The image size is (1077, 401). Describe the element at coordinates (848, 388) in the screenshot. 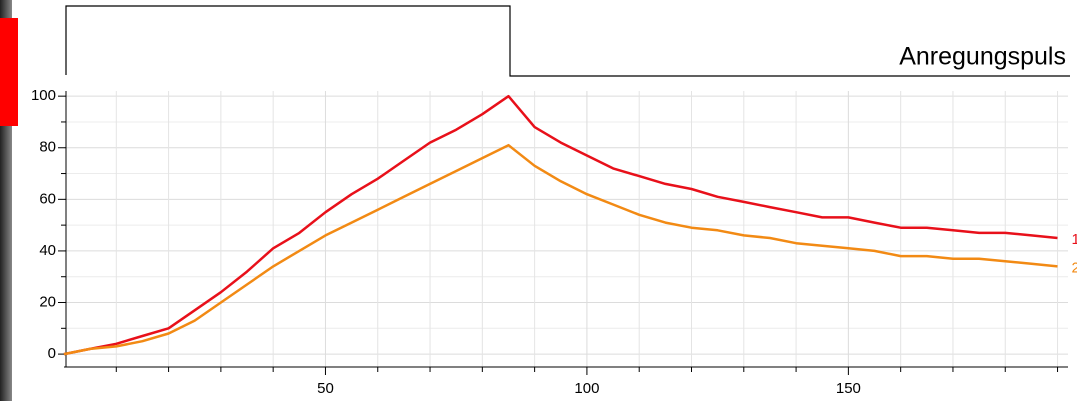

I see `x-tick-label: 150` at that location.